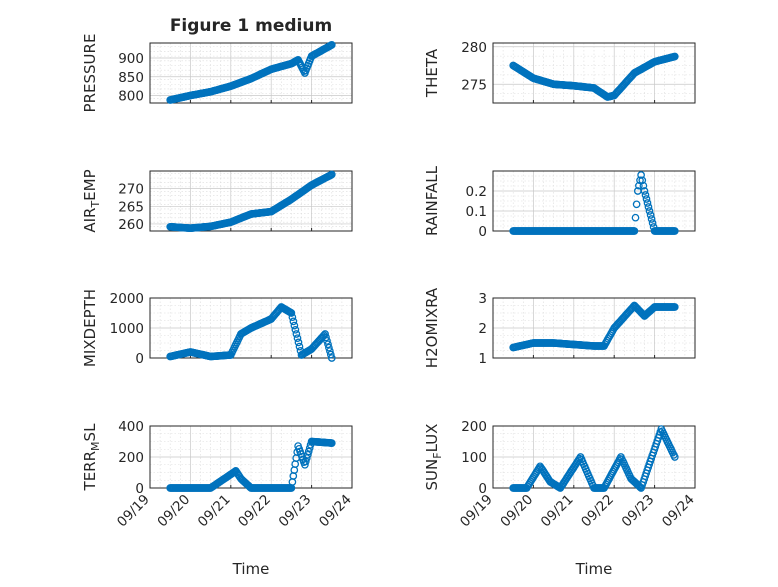 Image resolution: width=778 pixels, height=587 pixels. Describe the element at coordinates (476, 212) in the screenshot. I see `y-tick-label: 0.1` at that location.